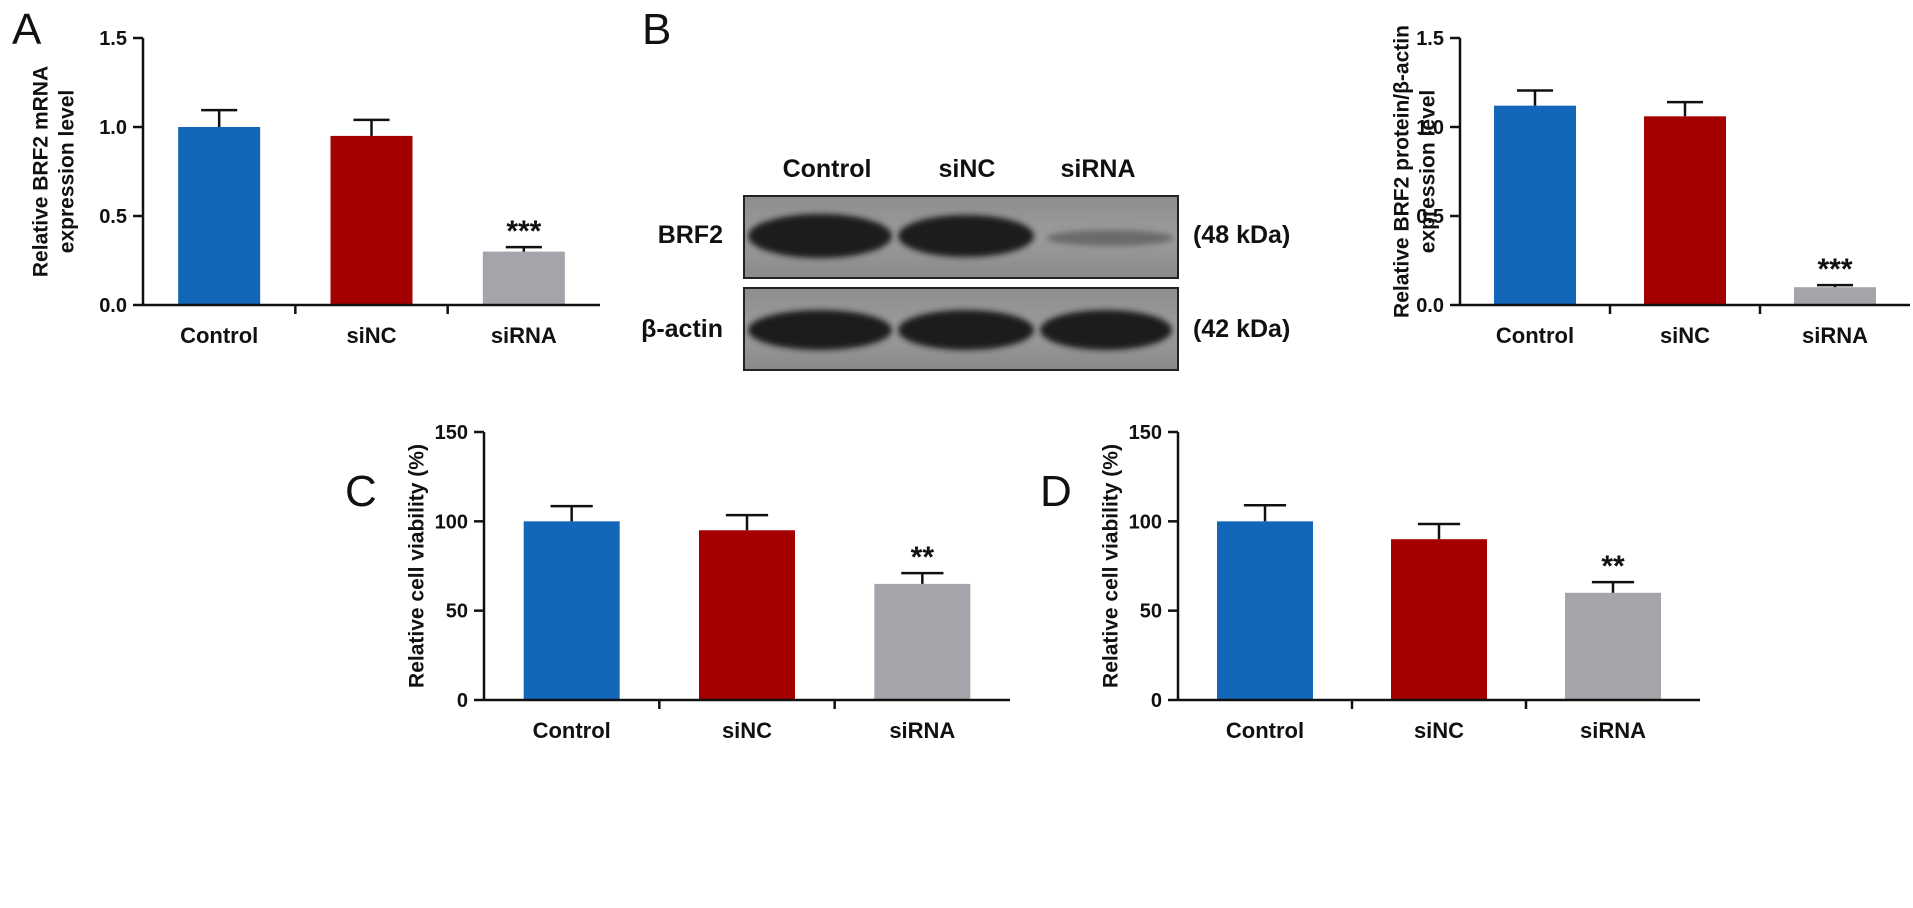 The height and width of the screenshot is (908, 1913). What do you see at coordinates (1056, 491) in the screenshot?
I see `panel-letter-d: D` at bounding box center [1056, 491].